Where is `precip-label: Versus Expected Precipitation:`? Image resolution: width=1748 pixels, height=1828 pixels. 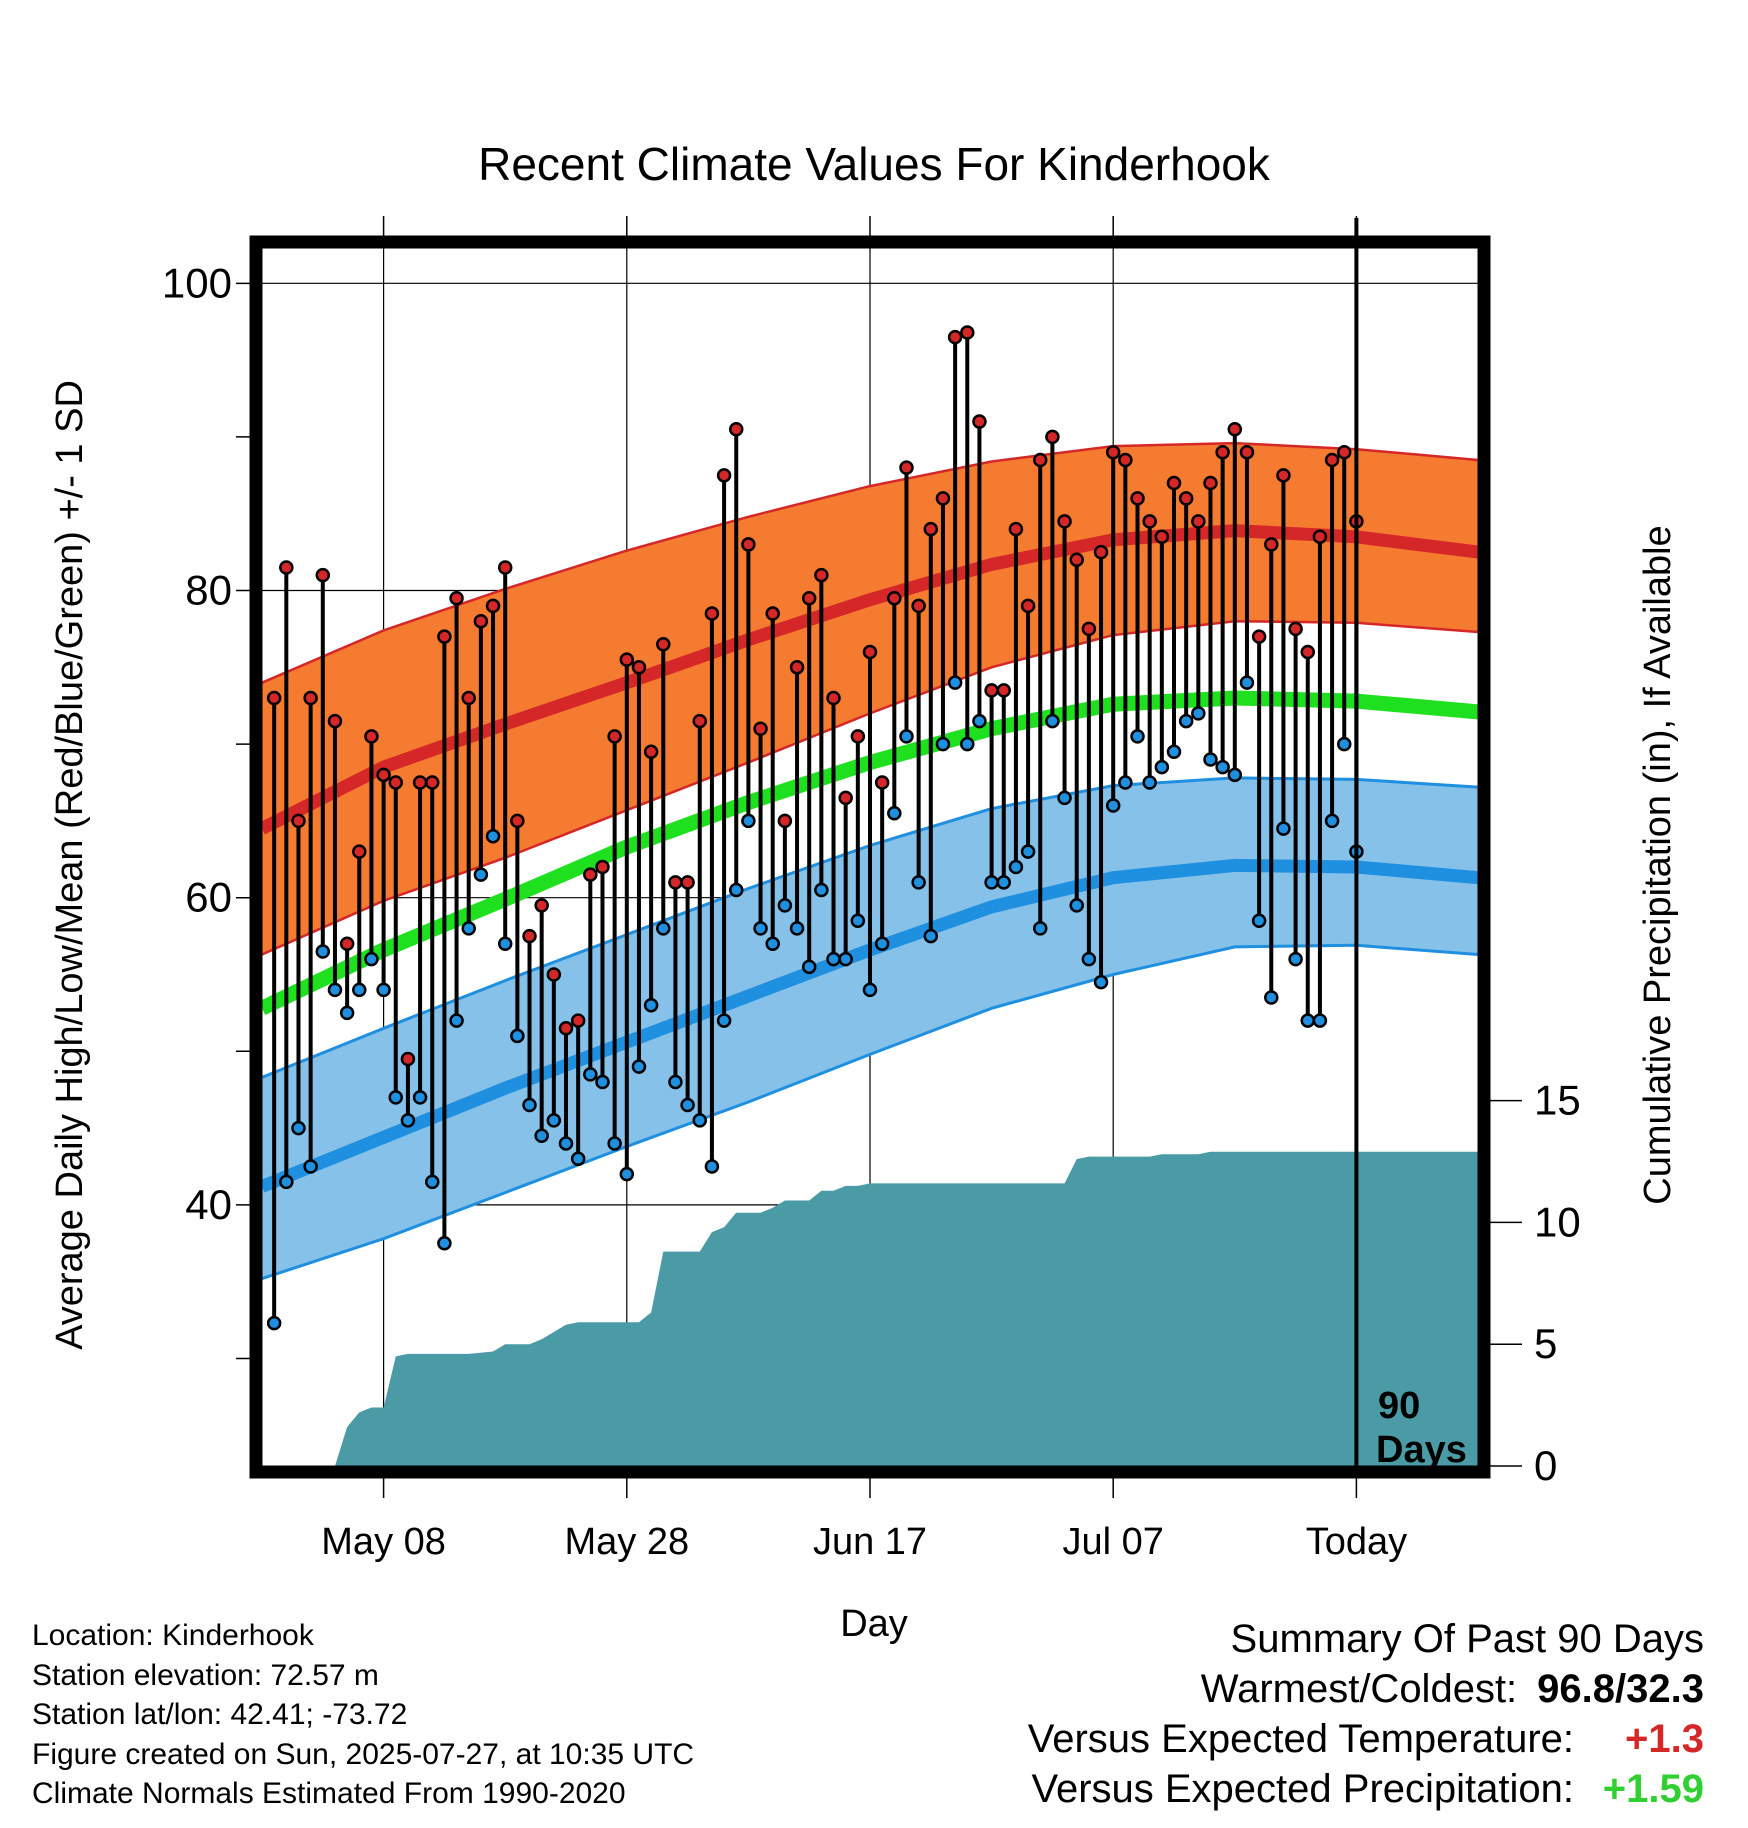 precip-label: Versus Expected Precipitation: is located at coordinates (1302, 1789).